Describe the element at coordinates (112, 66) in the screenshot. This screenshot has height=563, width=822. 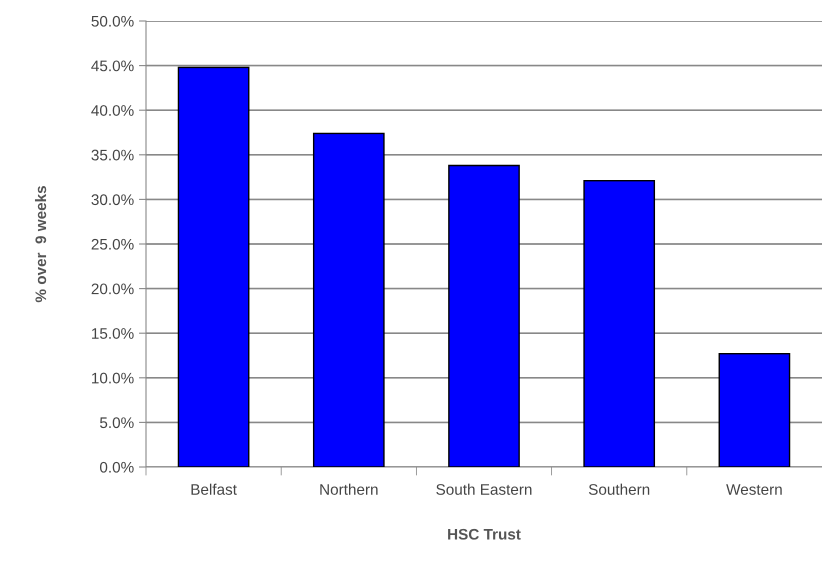
I see `y-tick-label: 45.0%` at that location.